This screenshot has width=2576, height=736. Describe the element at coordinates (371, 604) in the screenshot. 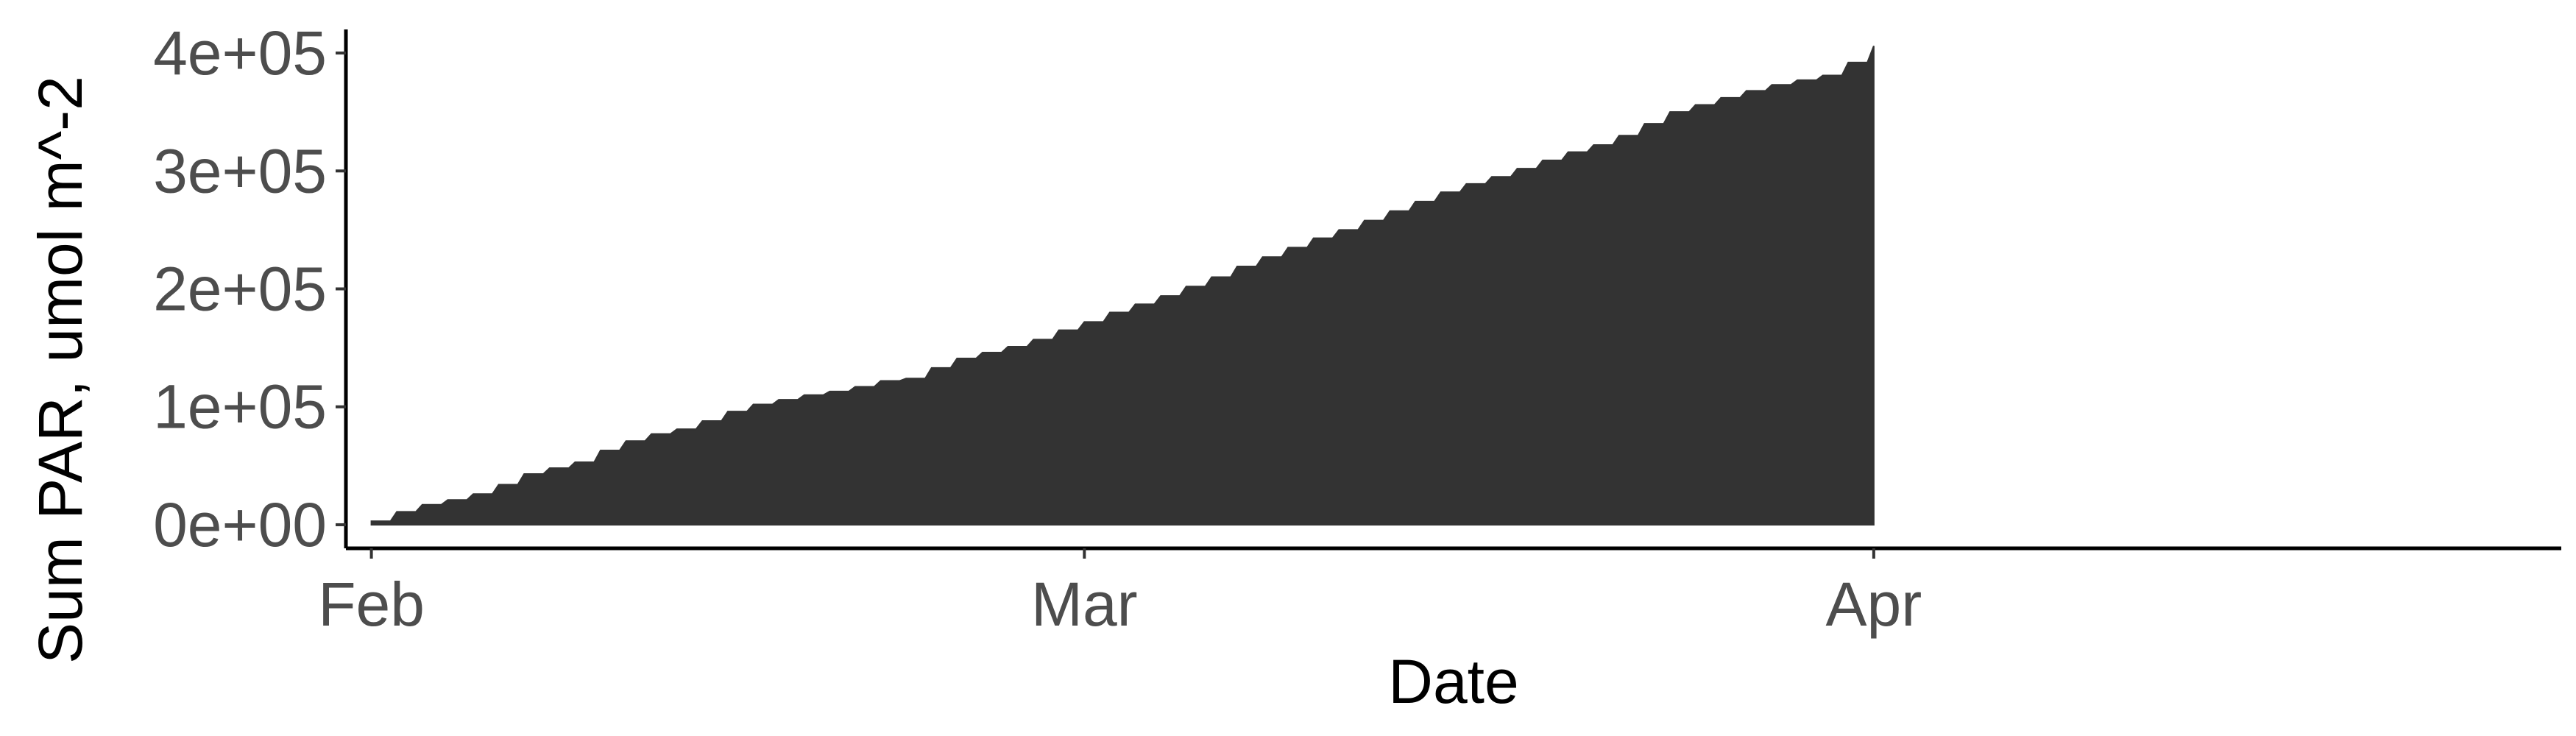

I see `x-tick-label: Feb` at that location.